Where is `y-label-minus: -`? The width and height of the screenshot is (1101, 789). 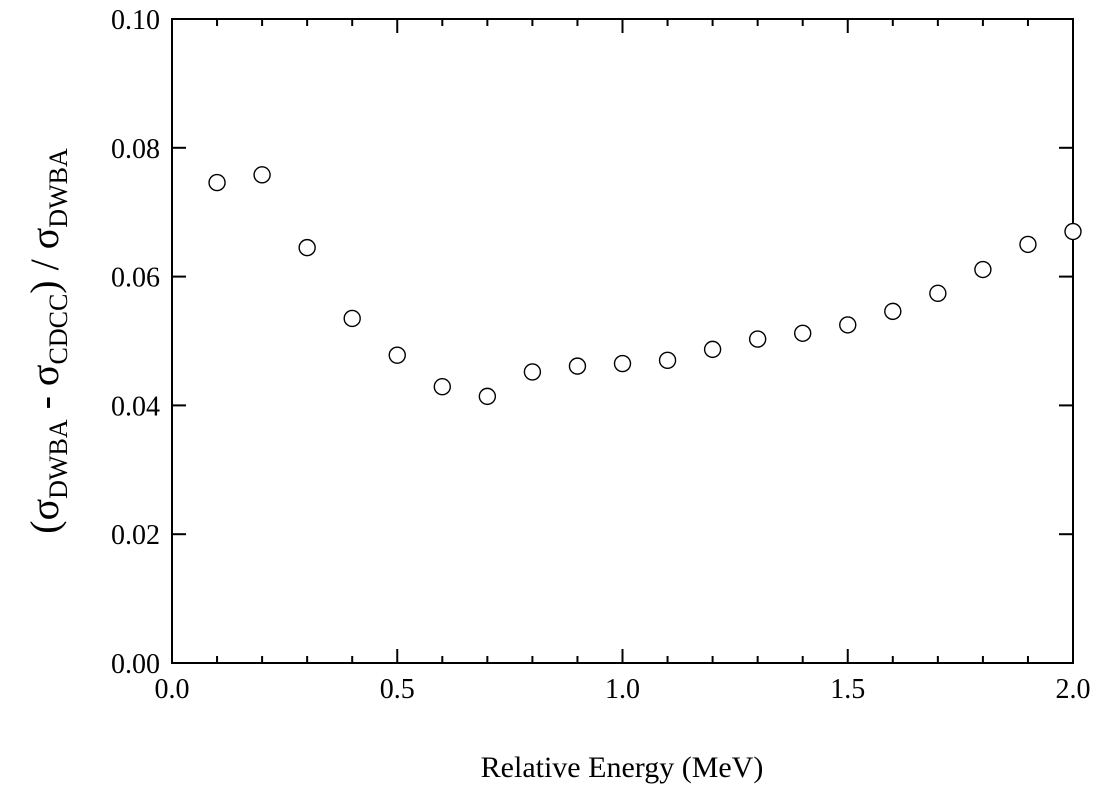
y-label-minus: - is located at coordinates (44, 402).